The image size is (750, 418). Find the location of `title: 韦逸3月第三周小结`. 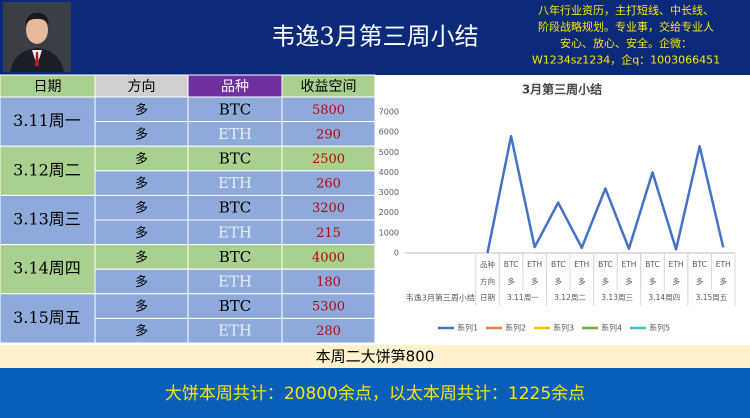

title: 韦逸3月第三周小结 is located at coordinates (374, 37).